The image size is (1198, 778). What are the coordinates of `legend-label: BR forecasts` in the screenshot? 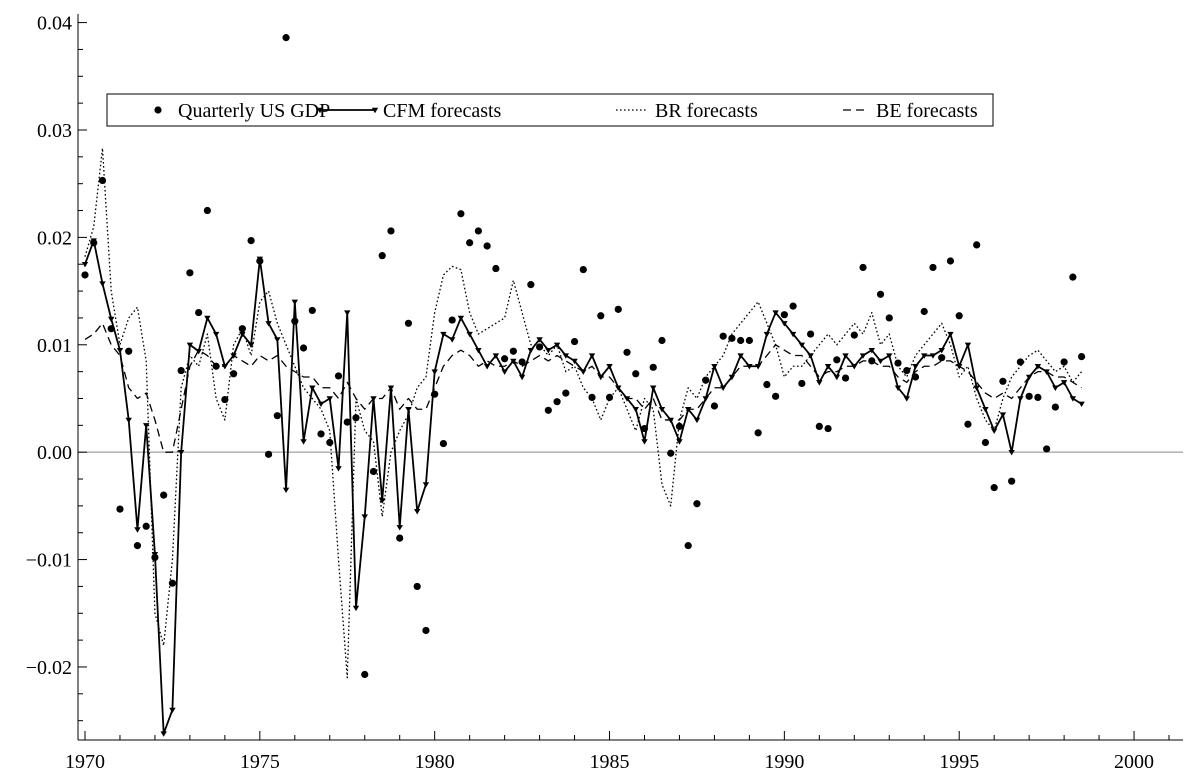 It's located at (706, 111).